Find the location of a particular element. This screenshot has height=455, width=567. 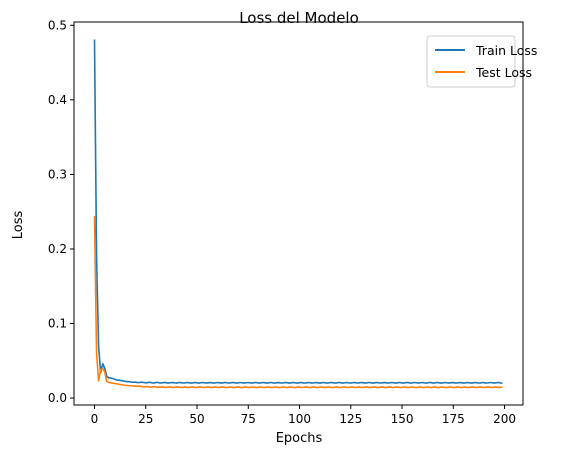

y-tick-label: 0.4 is located at coordinates (57, 100).